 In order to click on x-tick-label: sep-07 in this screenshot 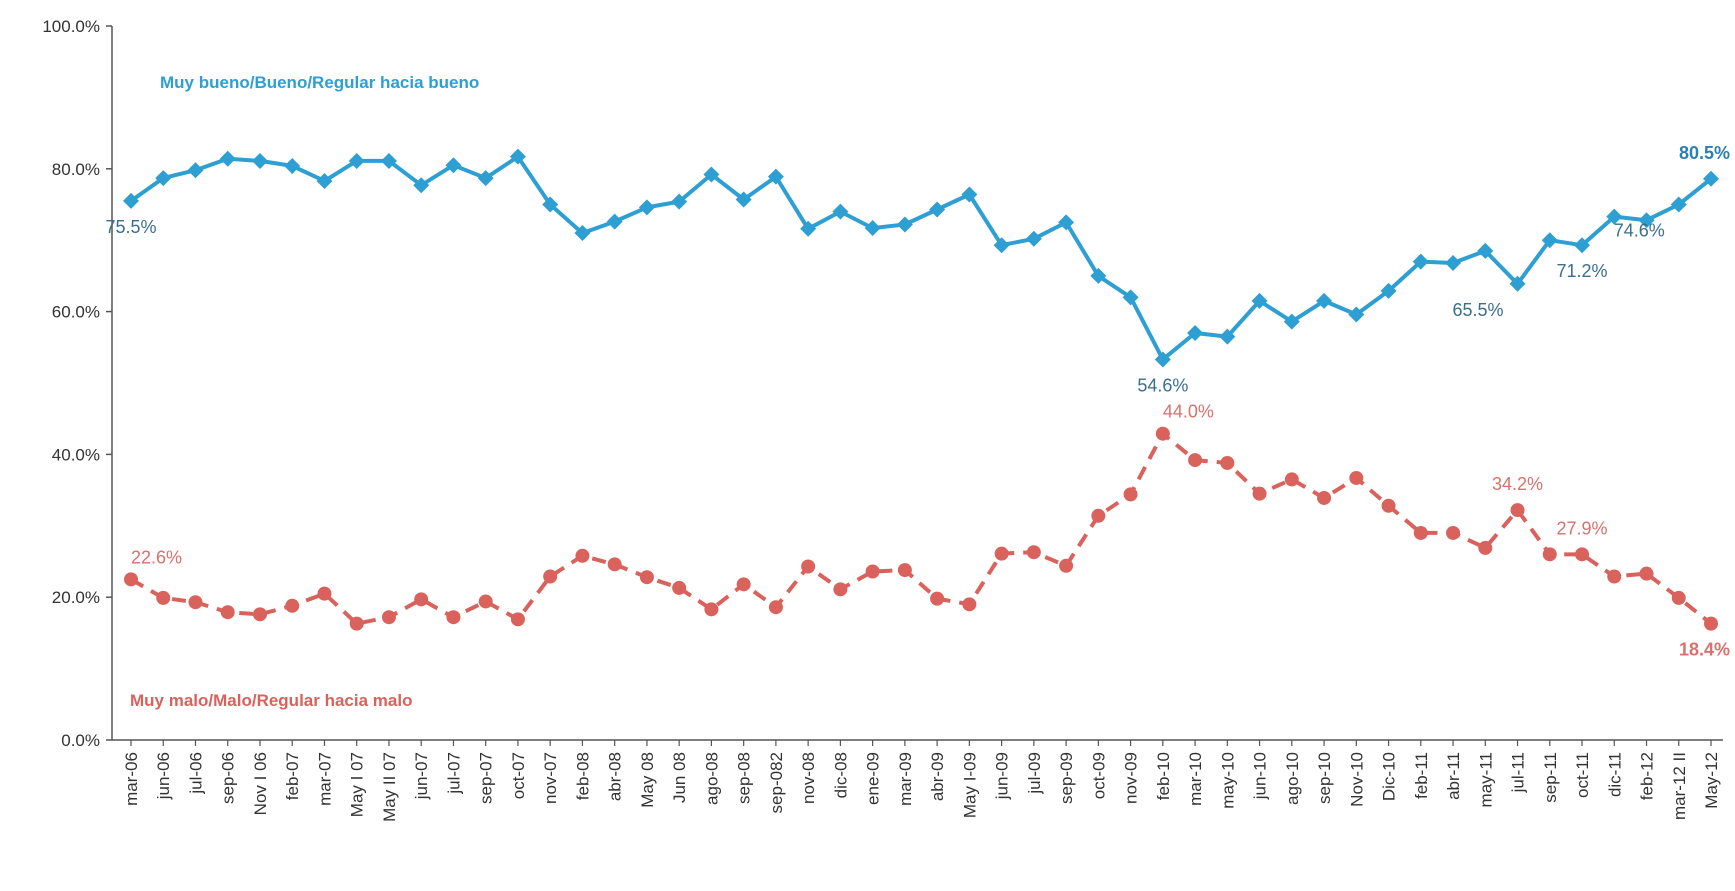, I will do `click(486, 778)`.